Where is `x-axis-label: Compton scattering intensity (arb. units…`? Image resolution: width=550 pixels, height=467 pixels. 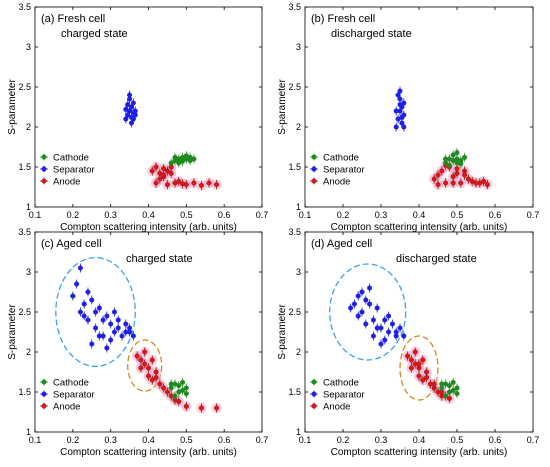 x-axis-label: Compton scattering intensity (arb. units… is located at coordinates (419, 227).